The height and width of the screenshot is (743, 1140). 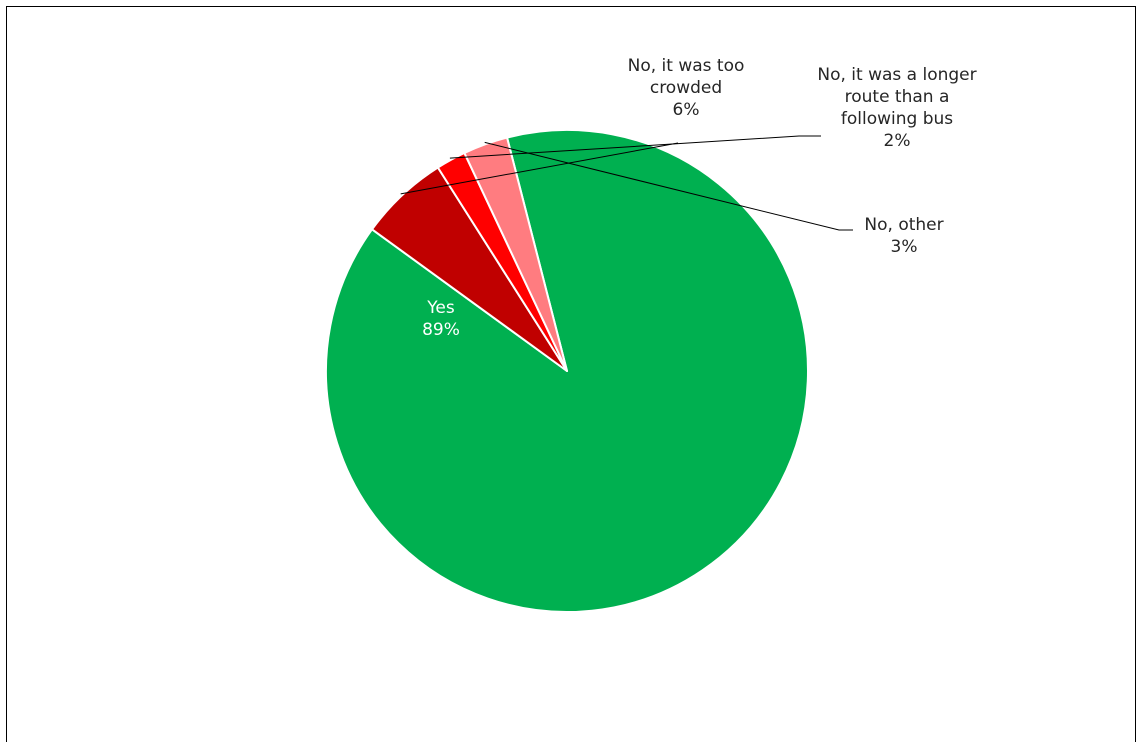 What do you see at coordinates (440, 308) in the screenshot?
I see `slice-category-label: Yes` at bounding box center [440, 308].